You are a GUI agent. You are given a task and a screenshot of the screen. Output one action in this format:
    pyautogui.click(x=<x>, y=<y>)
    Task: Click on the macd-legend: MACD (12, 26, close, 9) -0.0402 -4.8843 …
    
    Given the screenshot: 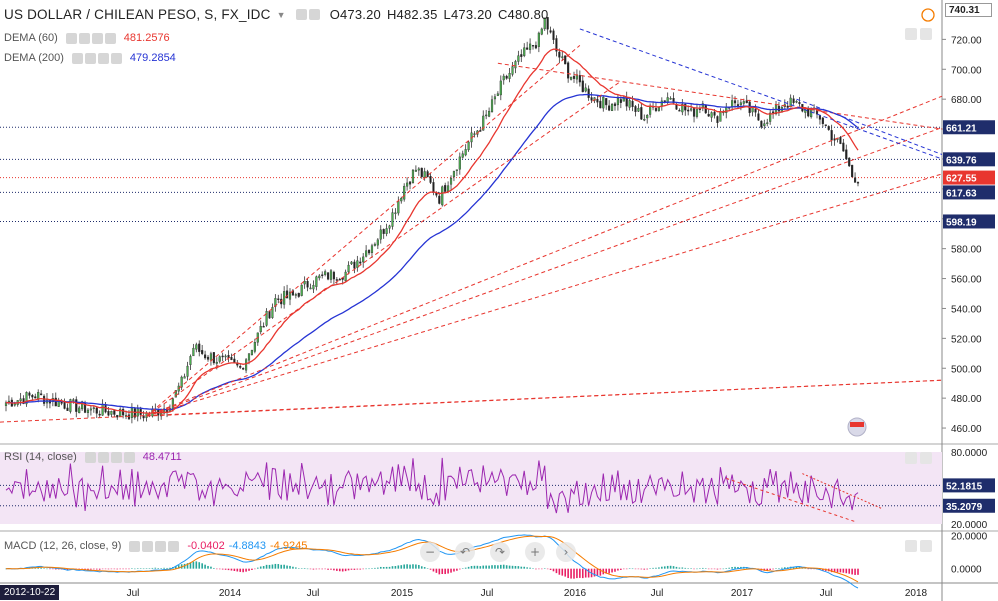 What is the action you would take?
    pyautogui.click(x=155, y=546)
    